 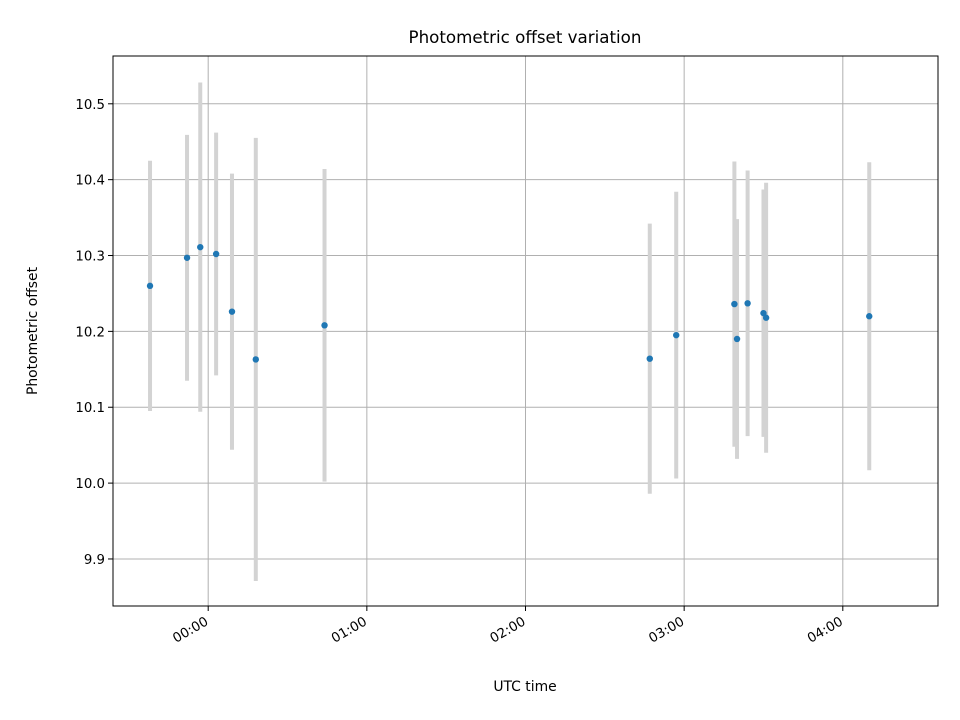 What do you see at coordinates (90, 332) in the screenshot?
I see `y-tick-label: 10.2` at bounding box center [90, 332].